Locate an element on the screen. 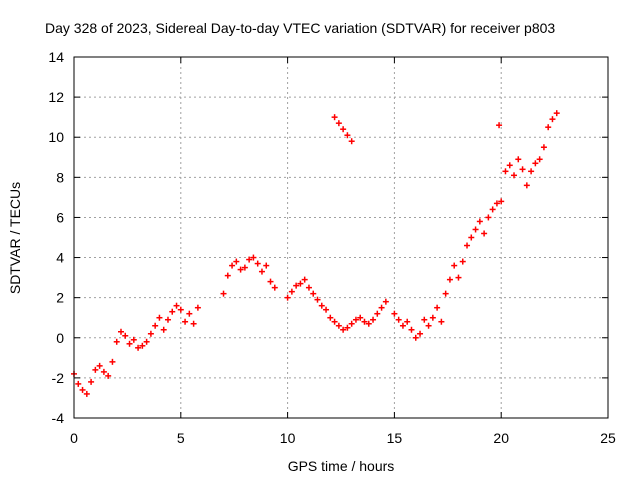  x-axis-label: GPS time / hours is located at coordinates (341, 466).